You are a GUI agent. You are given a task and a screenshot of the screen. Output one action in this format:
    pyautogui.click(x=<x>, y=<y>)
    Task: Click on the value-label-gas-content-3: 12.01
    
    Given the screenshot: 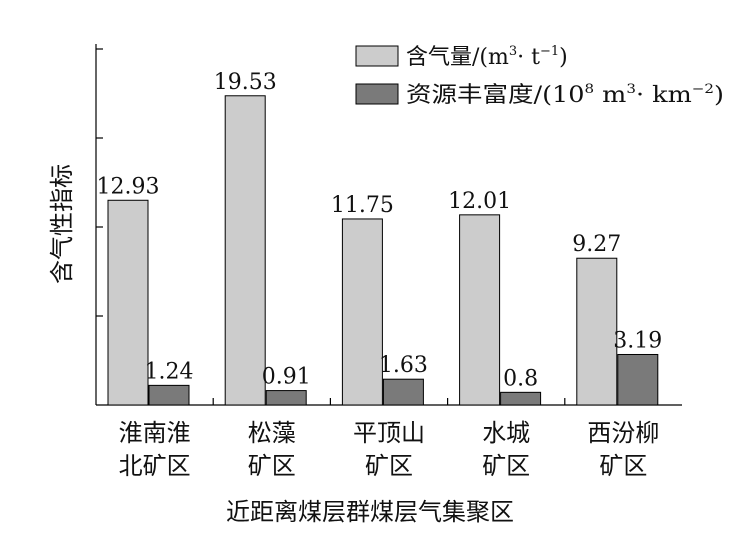 What is the action you would take?
    pyautogui.click(x=479, y=201)
    